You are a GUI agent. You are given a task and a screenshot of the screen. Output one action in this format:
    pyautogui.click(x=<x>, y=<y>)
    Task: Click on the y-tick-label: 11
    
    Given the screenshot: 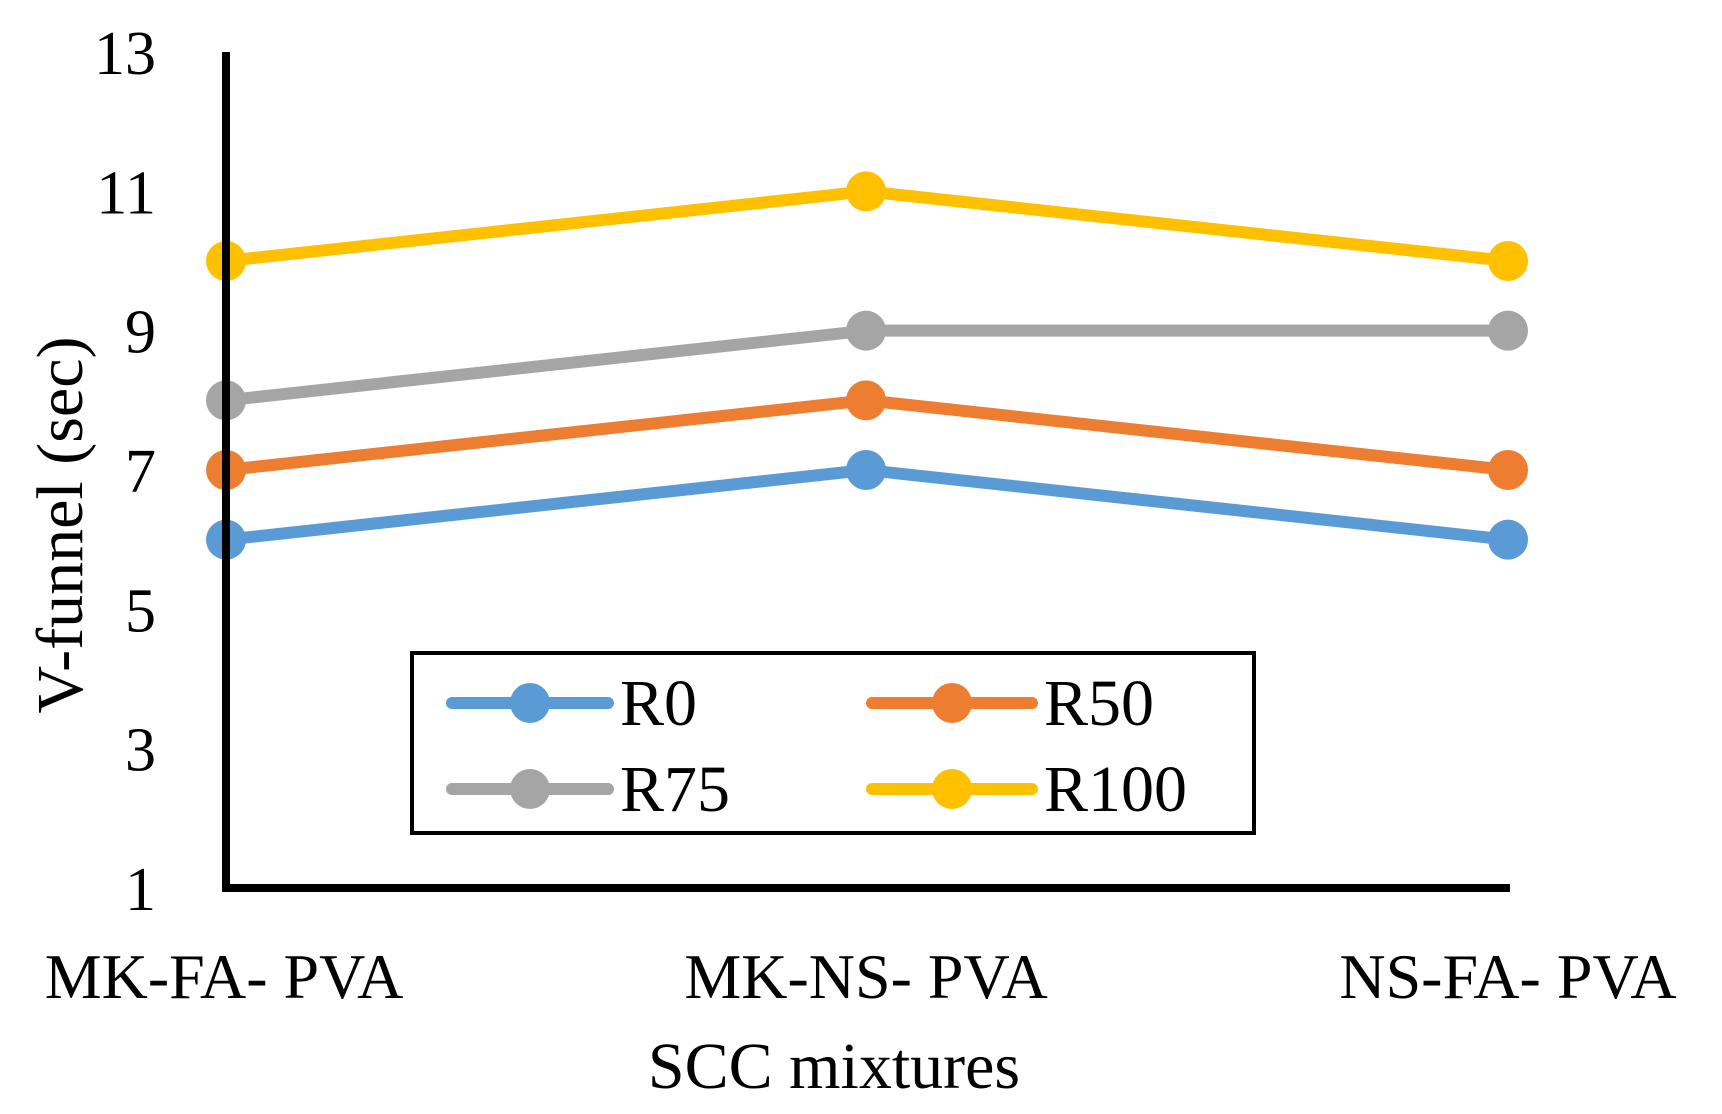 What is the action you would take?
    pyautogui.click(x=126, y=193)
    